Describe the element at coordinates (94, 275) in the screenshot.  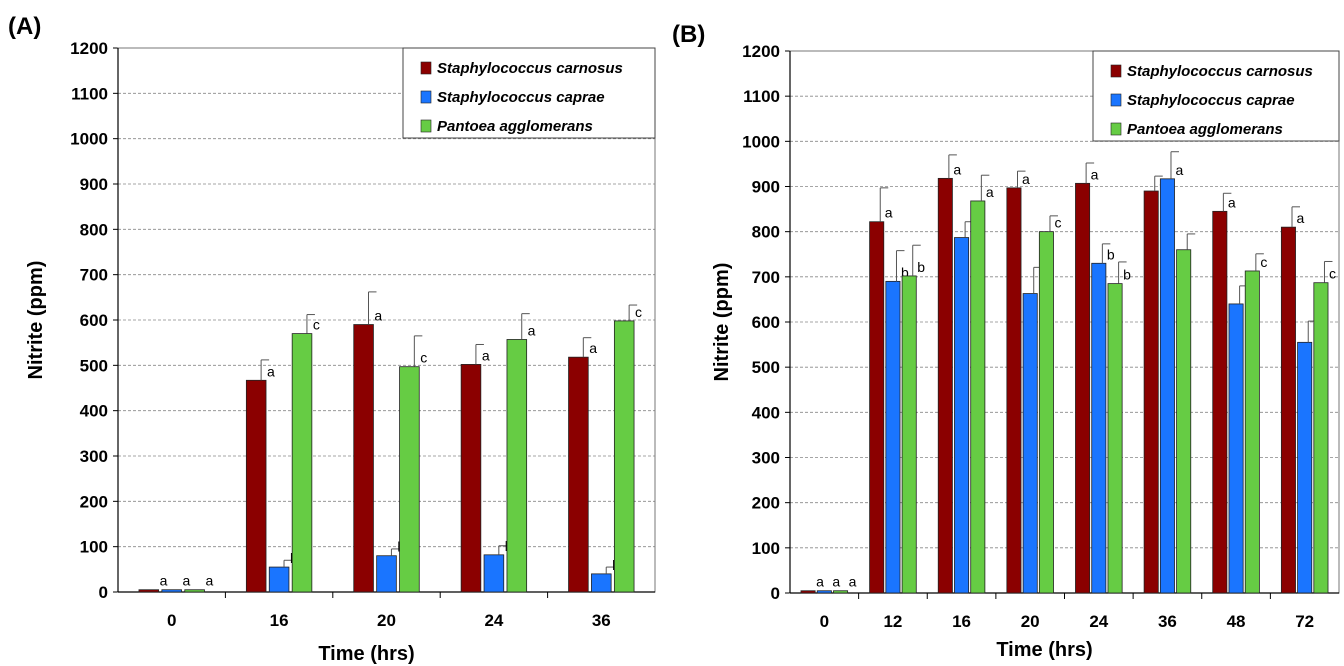
I see `chart-a-y-tick-label: 700` at that location.